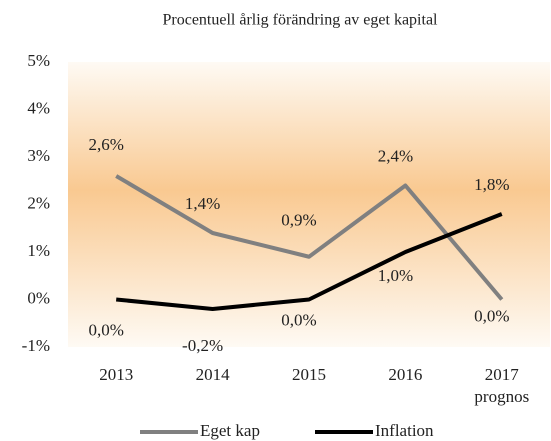  What do you see at coordinates (395, 155) in the screenshot?
I see `data-label: 2,4%` at bounding box center [395, 155].